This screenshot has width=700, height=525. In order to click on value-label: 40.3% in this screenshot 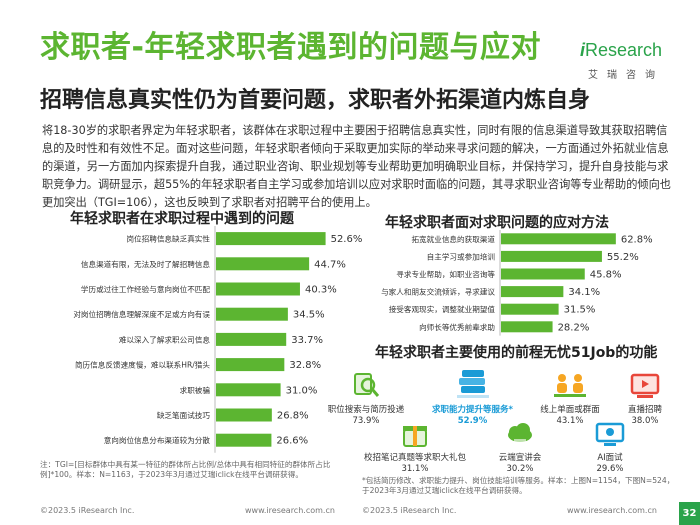, I will do `click(321, 290)`.